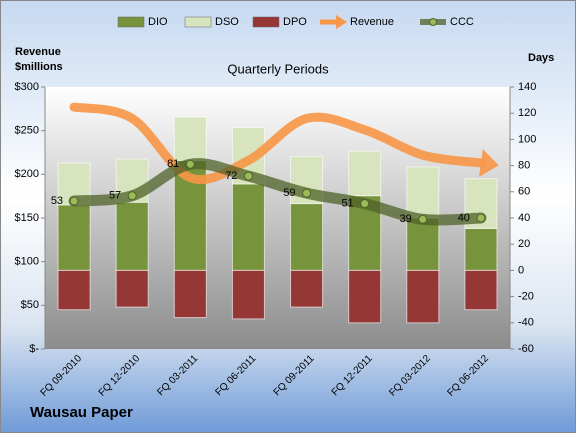  I want to click on legend-label: DSO, so click(227, 22).